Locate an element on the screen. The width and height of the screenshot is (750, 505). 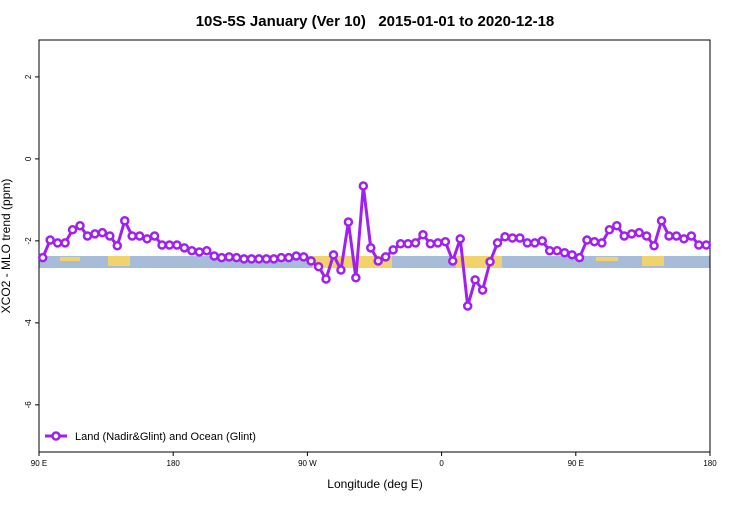
y-tick-label: 0 is located at coordinates (28, 158).